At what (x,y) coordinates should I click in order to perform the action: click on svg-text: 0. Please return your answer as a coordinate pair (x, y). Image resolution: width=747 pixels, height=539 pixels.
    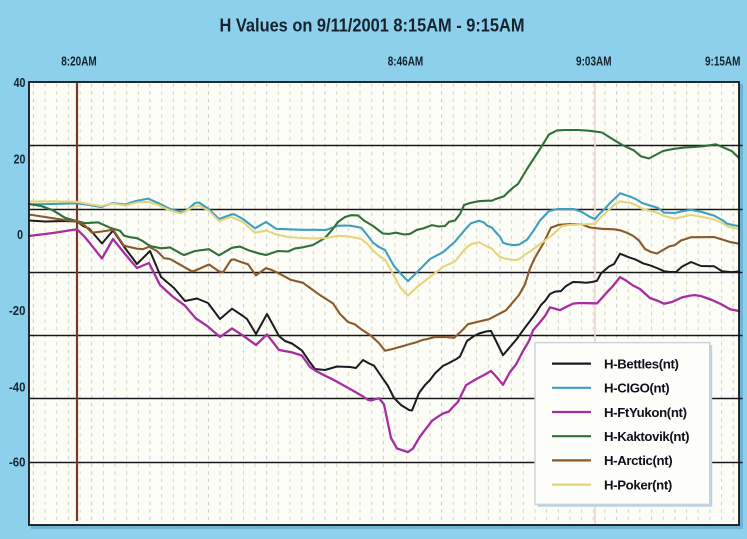
    Looking at the image, I should click on (20, 234).